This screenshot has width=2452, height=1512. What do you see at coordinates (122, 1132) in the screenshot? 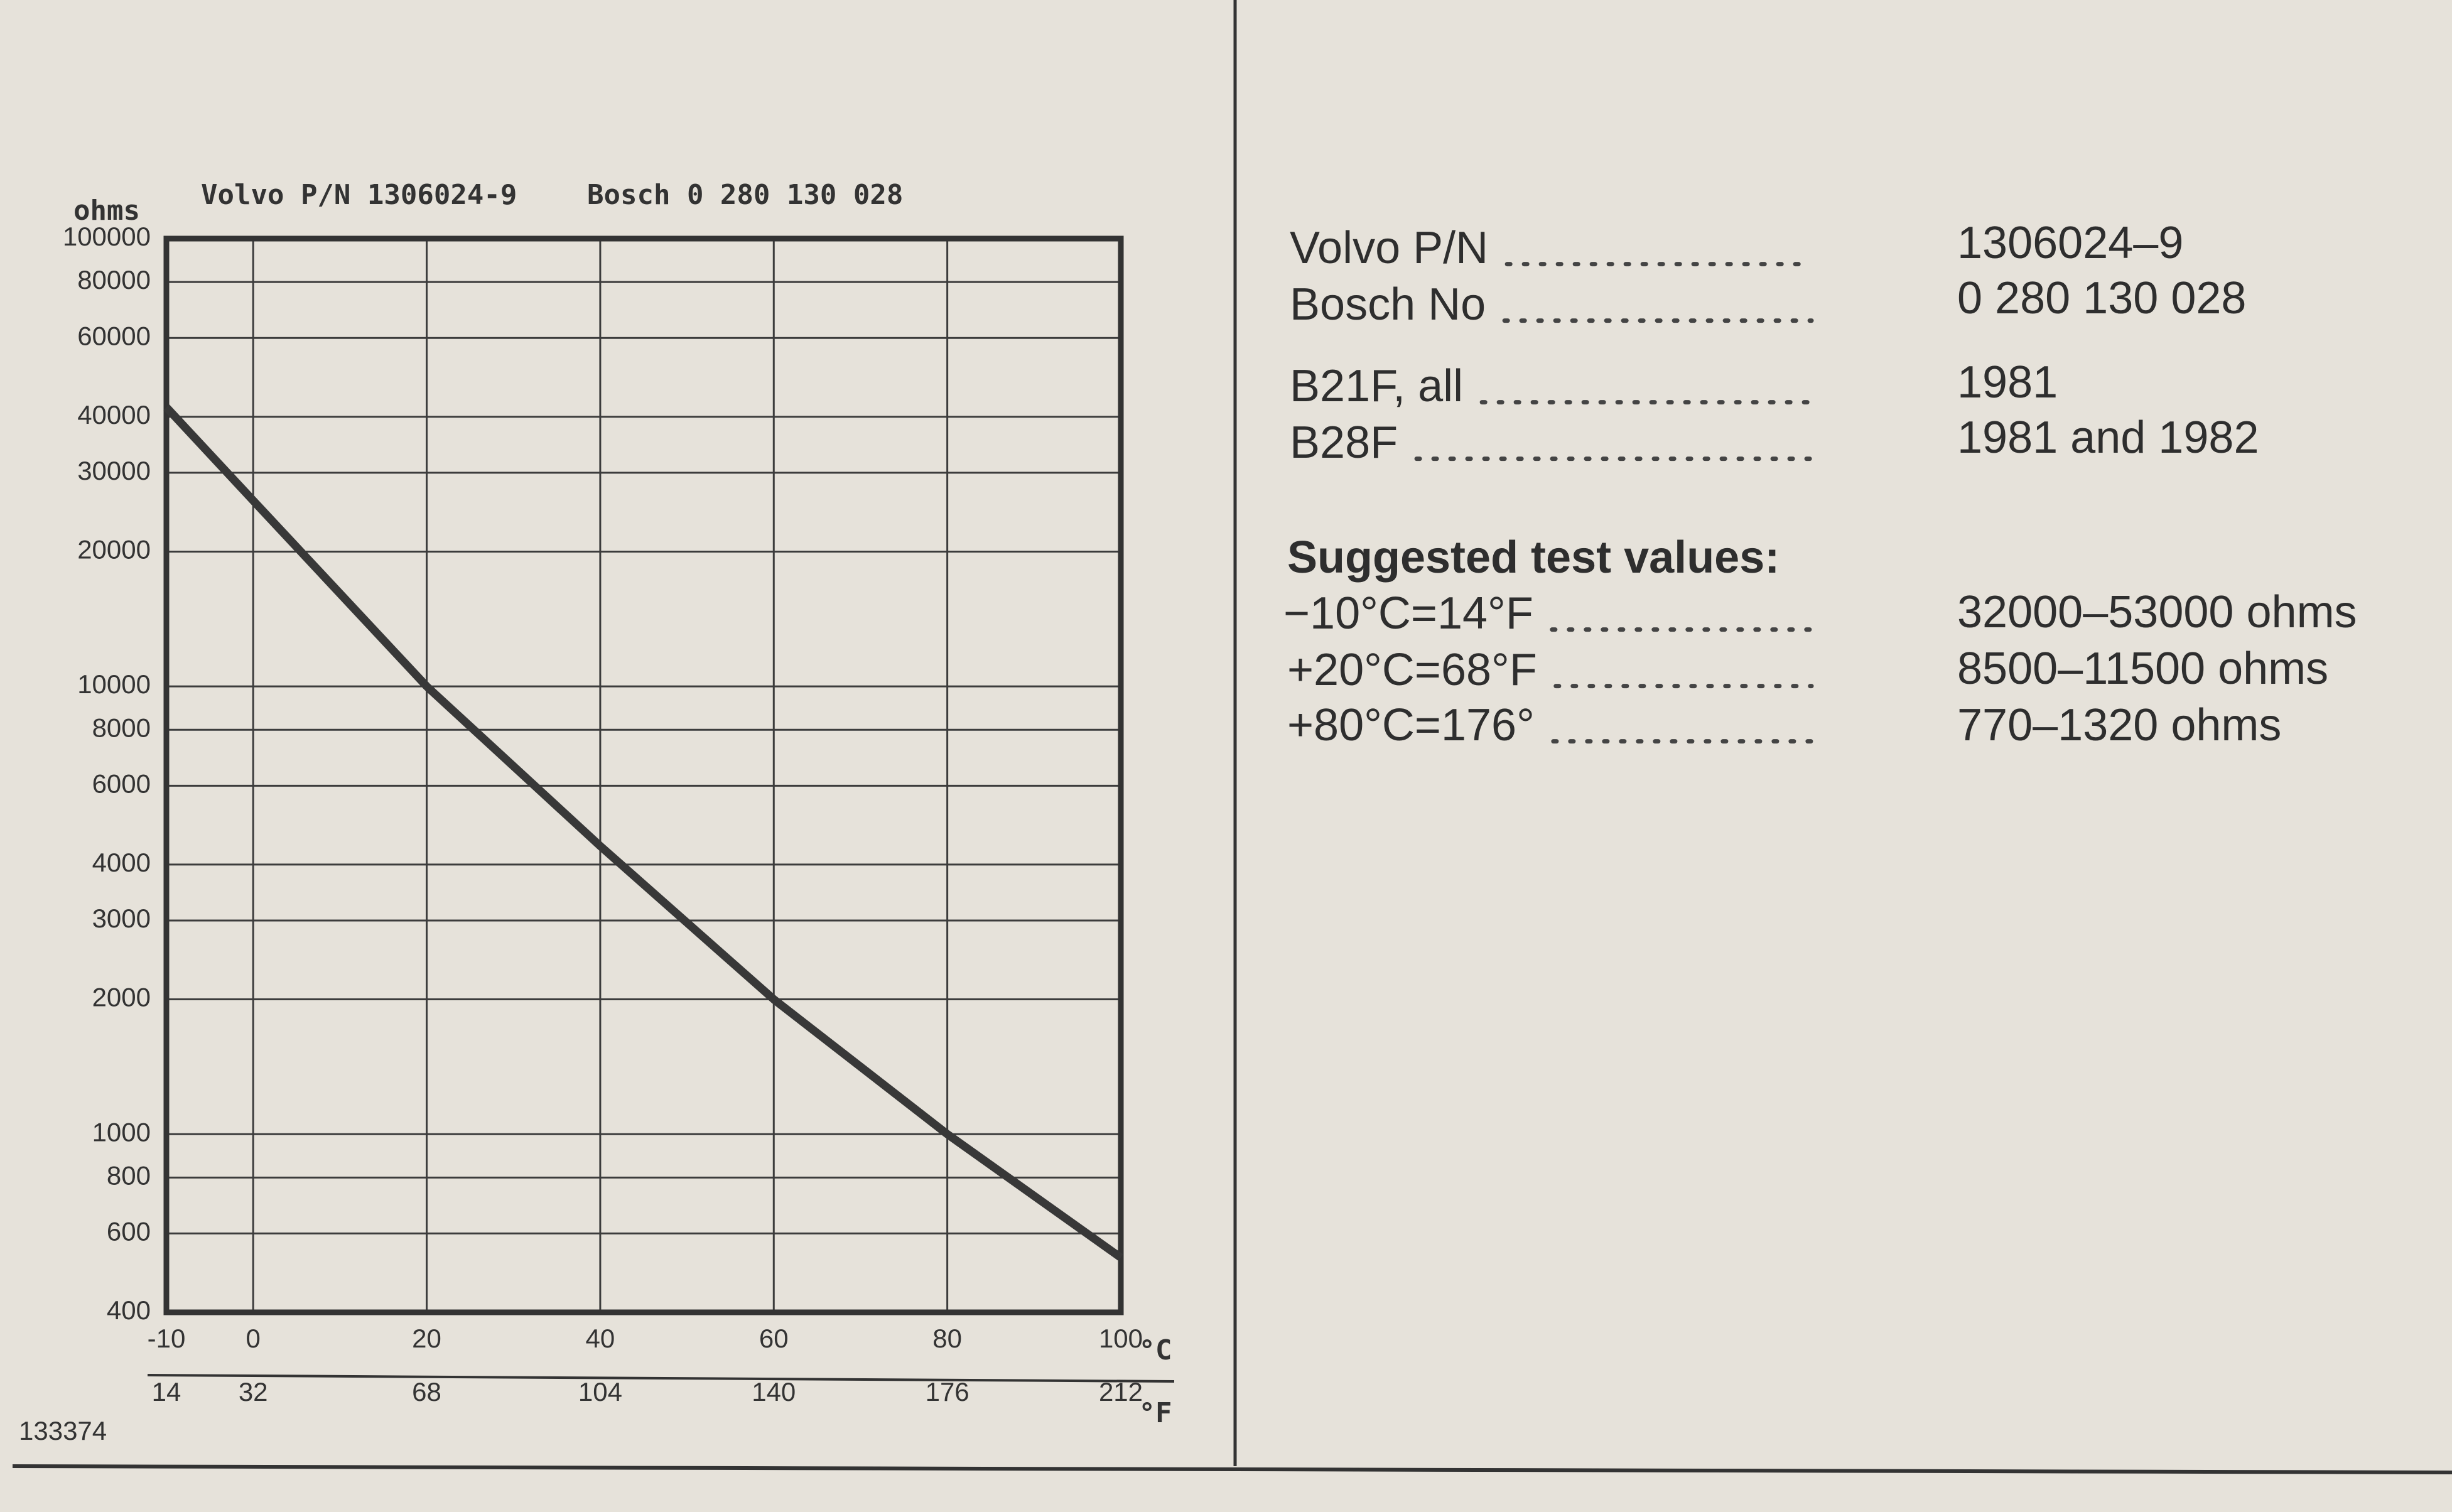
I see `y-tick-label: 1000` at bounding box center [122, 1132].